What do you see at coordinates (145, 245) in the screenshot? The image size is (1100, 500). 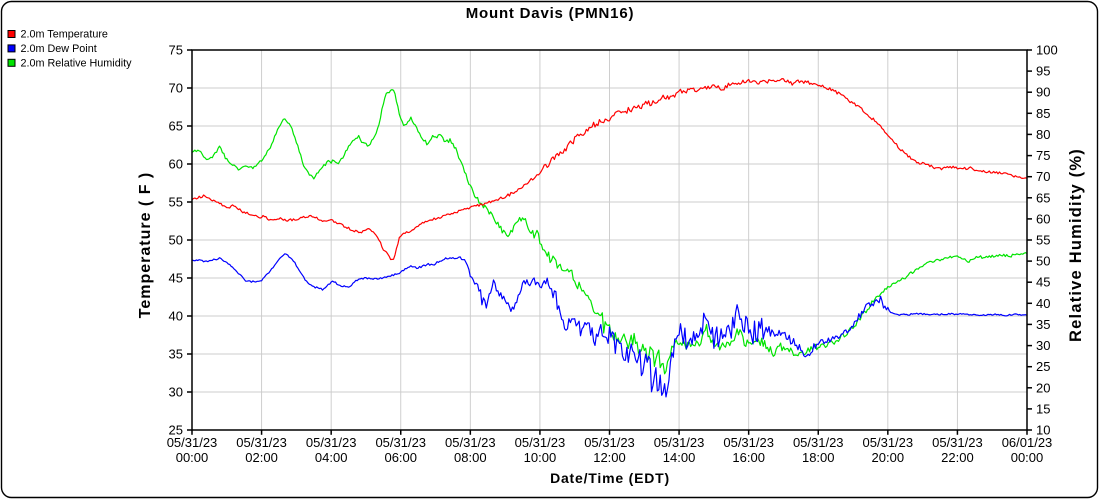 I see `svg-text: Temperature ( F )` at bounding box center [145, 245].